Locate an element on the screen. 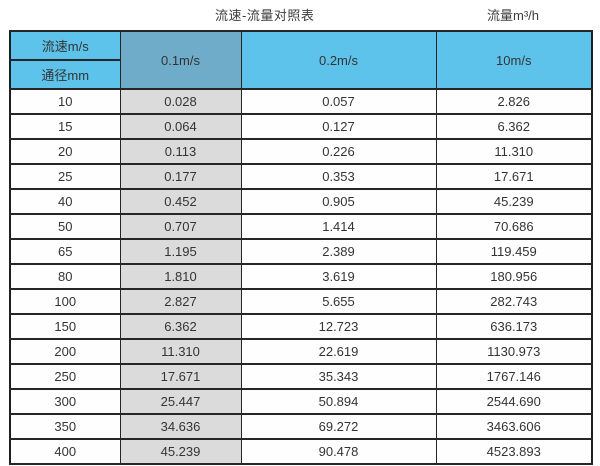 Image resolution: width=600 pixels, height=466 pixels. table-row: 20 0.113 0.226 11.310 is located at coordinates (301, 151).